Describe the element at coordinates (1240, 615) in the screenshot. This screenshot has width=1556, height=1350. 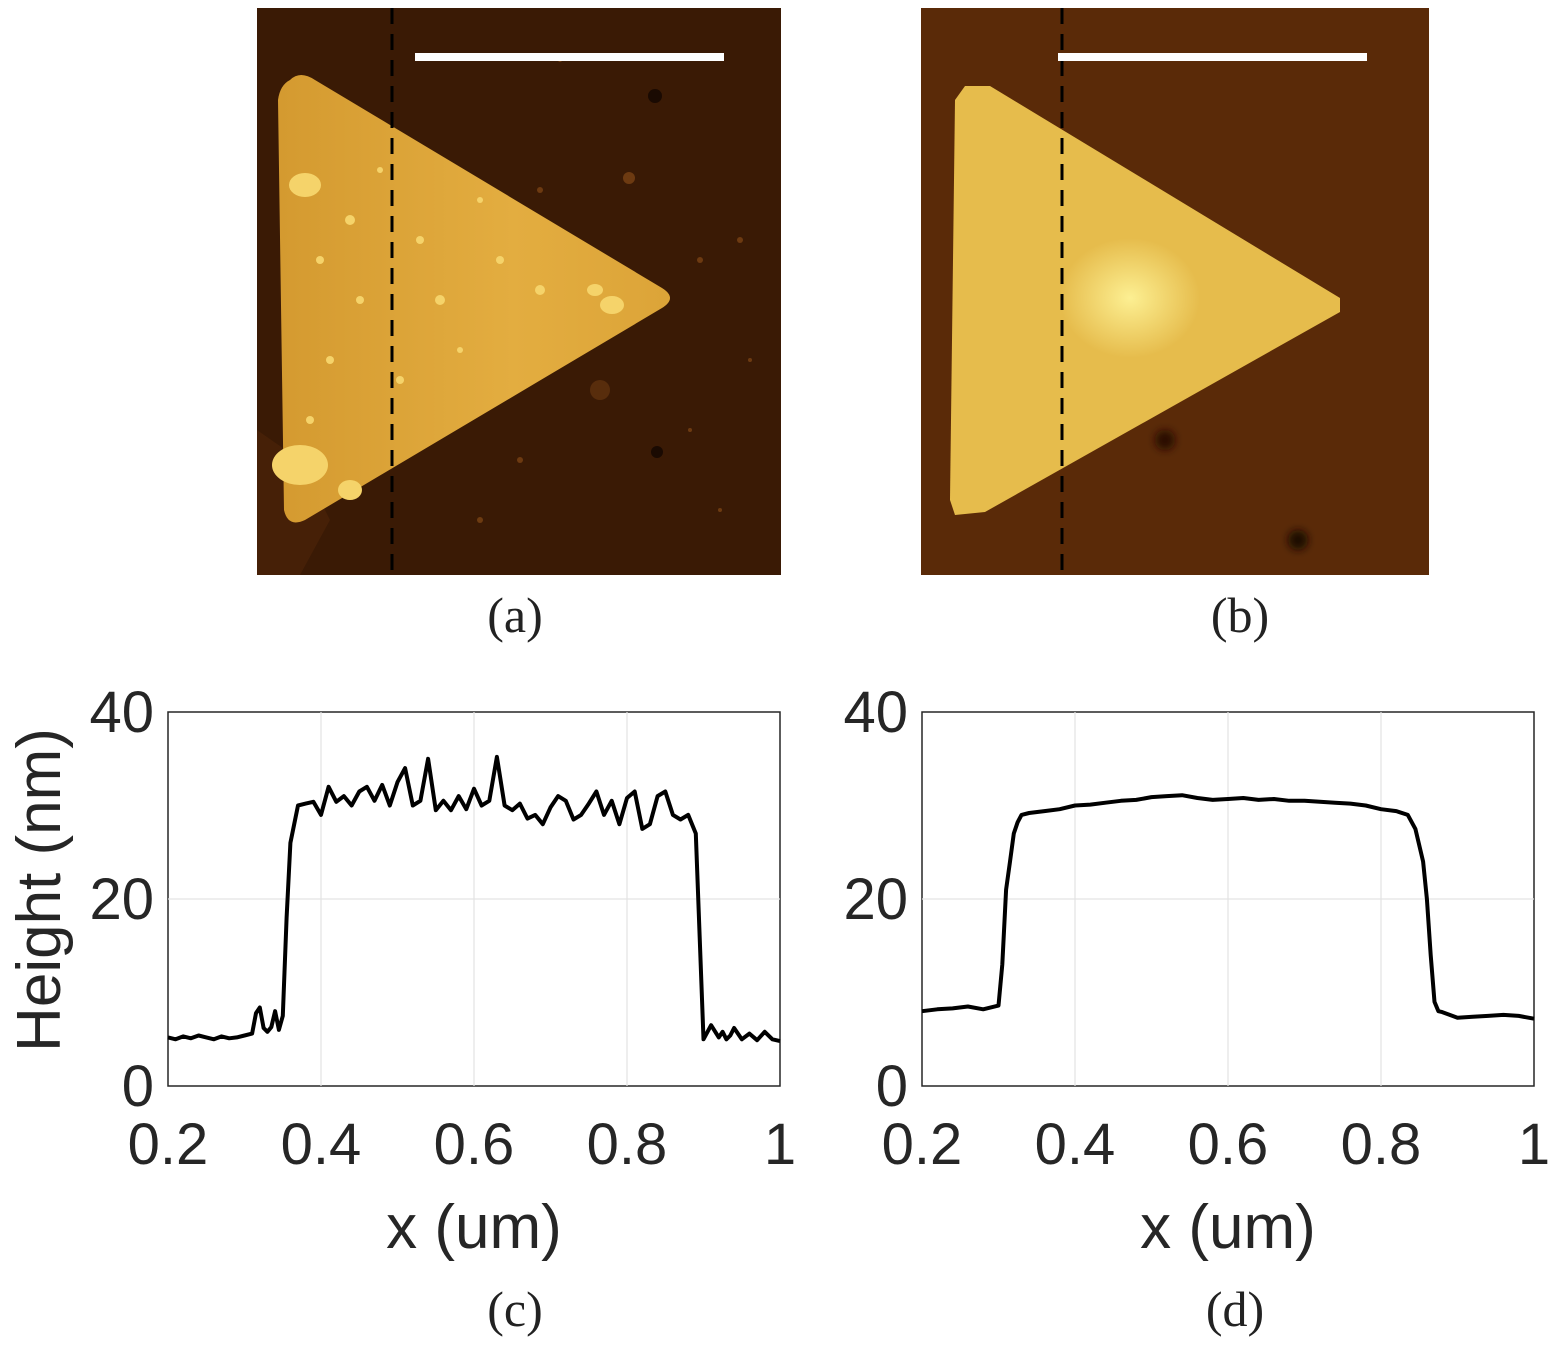
I see `panel-label-b: (b)` at that location.